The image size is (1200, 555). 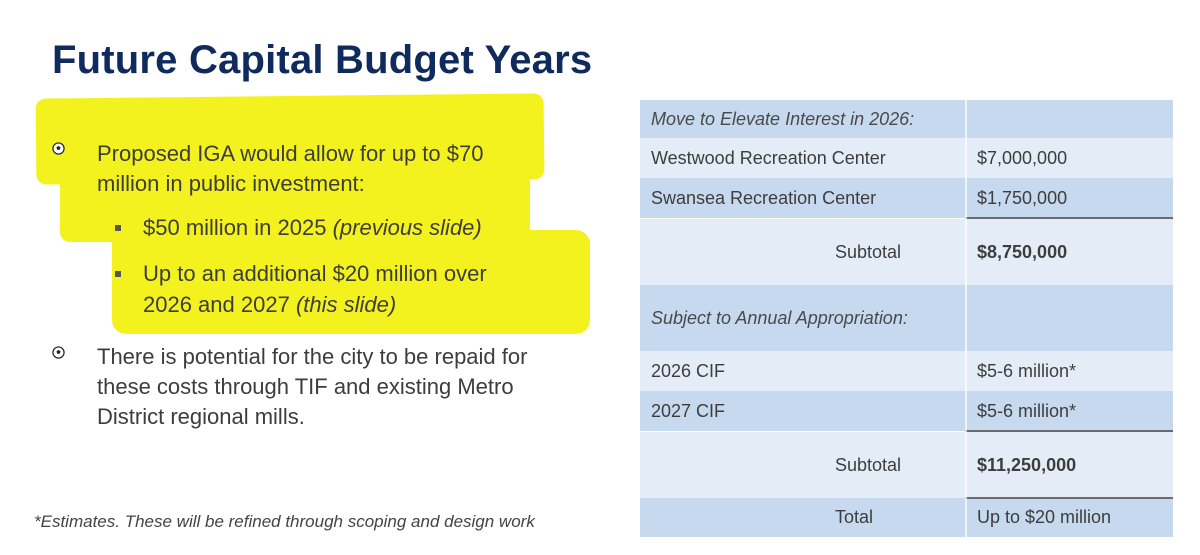 What do you see at coordinates (906, 119) in the screenshot?
I see `table-header-elevate: Move to Elevate Interest in 2026:` at bounding box center [906, 119].